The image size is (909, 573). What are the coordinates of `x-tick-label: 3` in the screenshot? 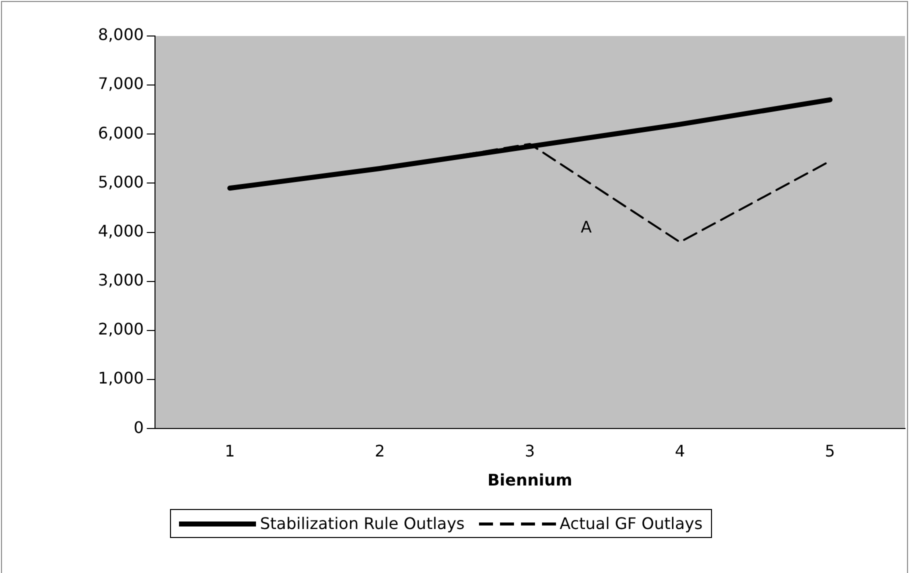 It's located at (529, 450).